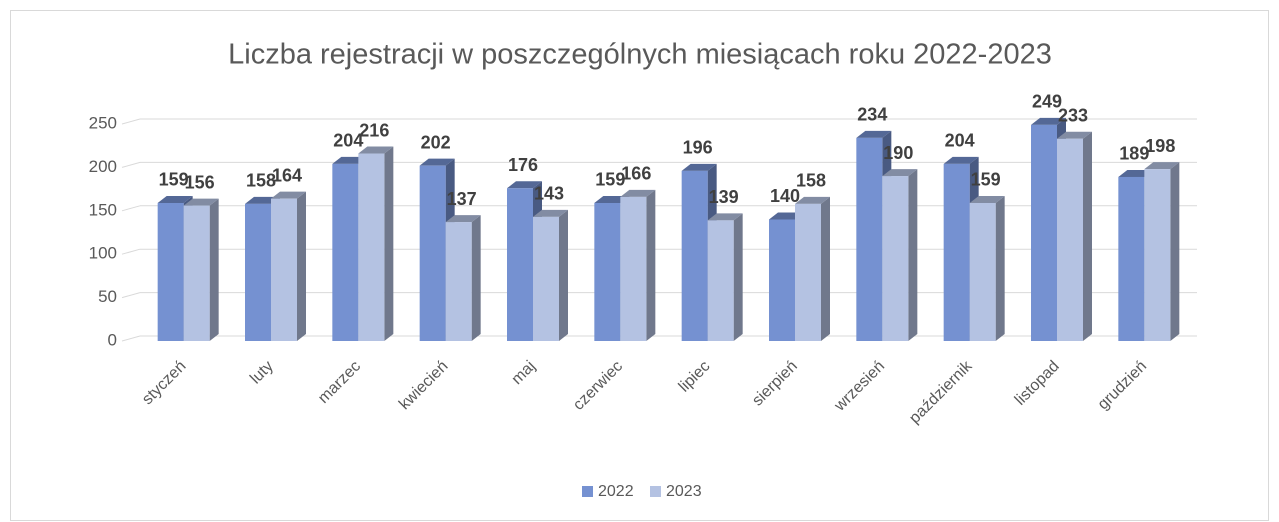 Image resolution: width=1279 pixels, height=522 pixels. I want to click on data-label: 190, so click(898, 153).